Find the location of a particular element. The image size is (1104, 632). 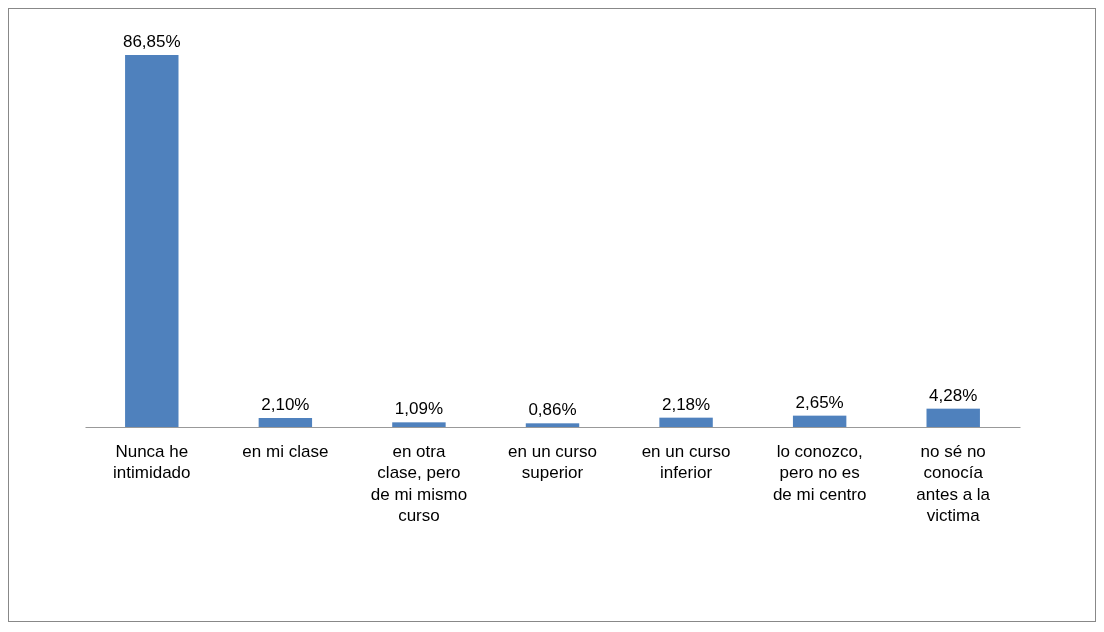

data-label: 0,86% is located at coordinates (552, 410).